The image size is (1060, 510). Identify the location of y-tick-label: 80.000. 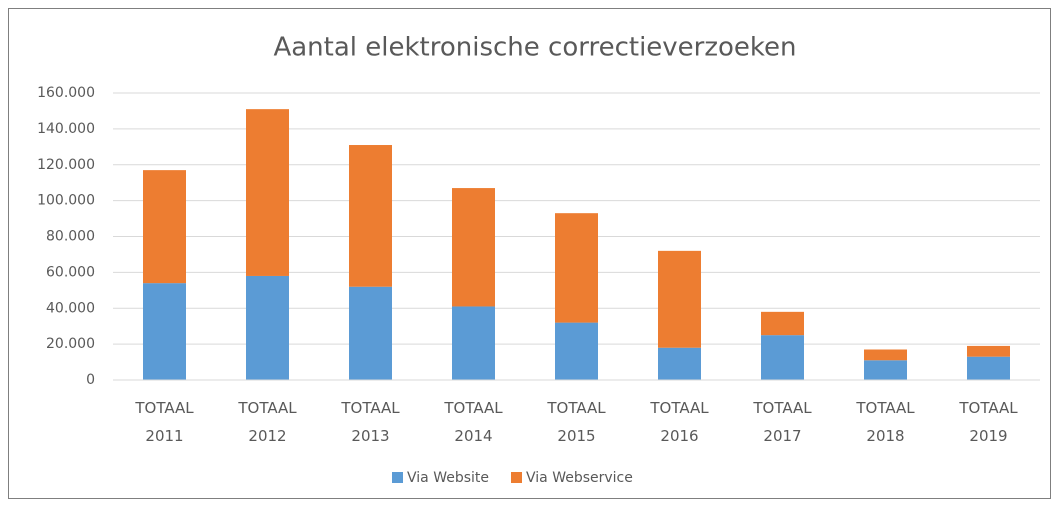
(70, 237).